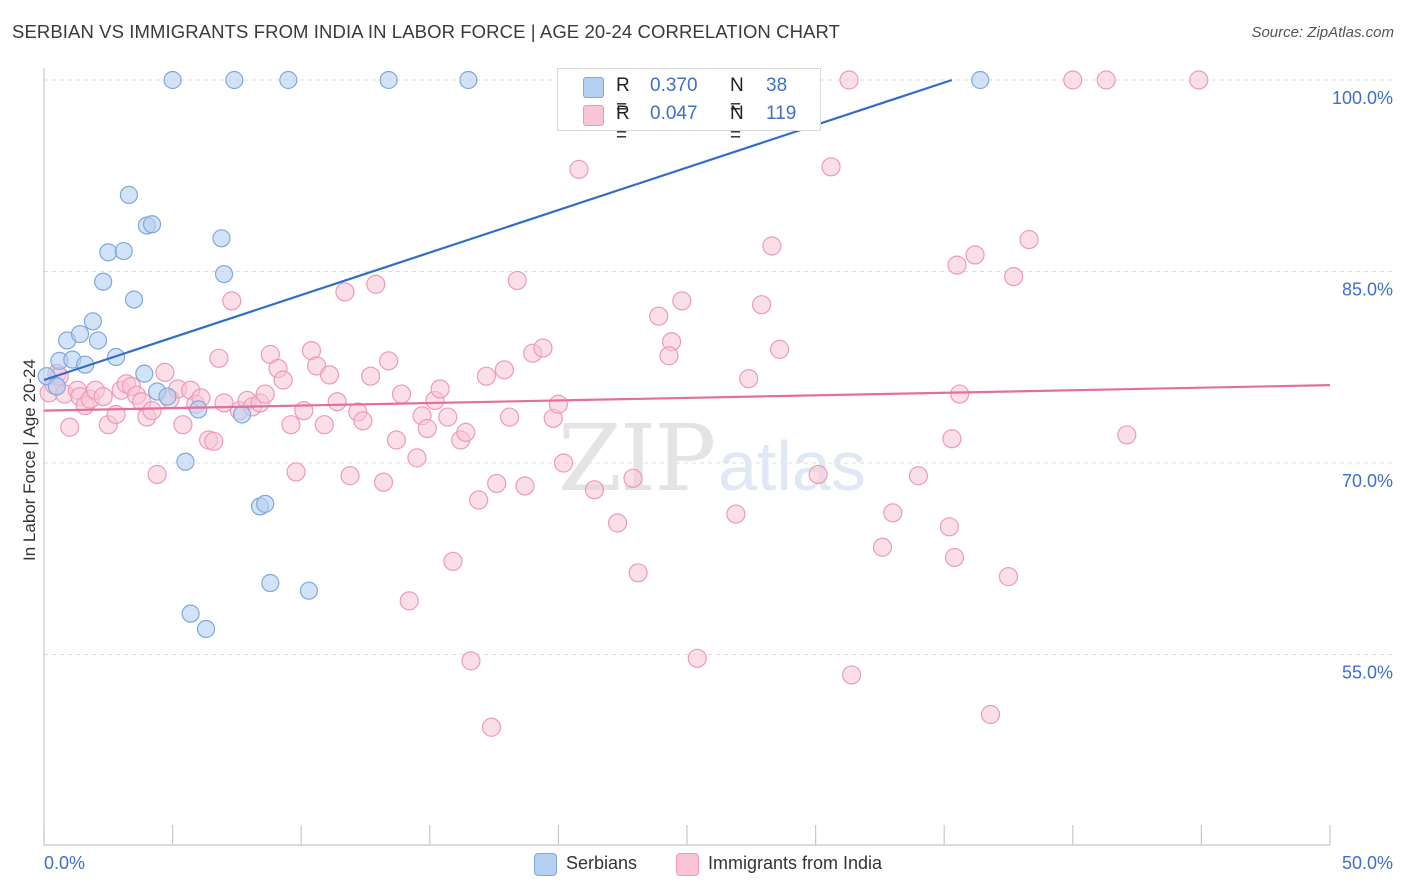 The width and height of the screenshot is (1406, 892). I want to click on legend-n-value: 119, so click(781, 113).